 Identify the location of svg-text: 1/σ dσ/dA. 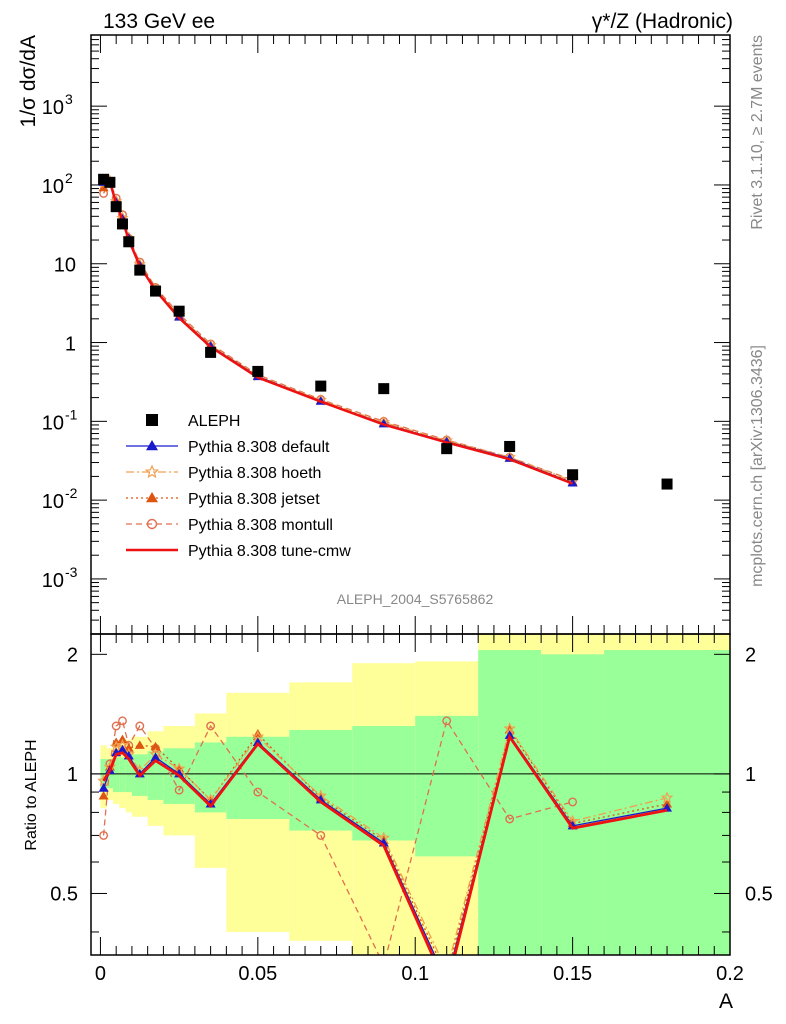
(28, 81).